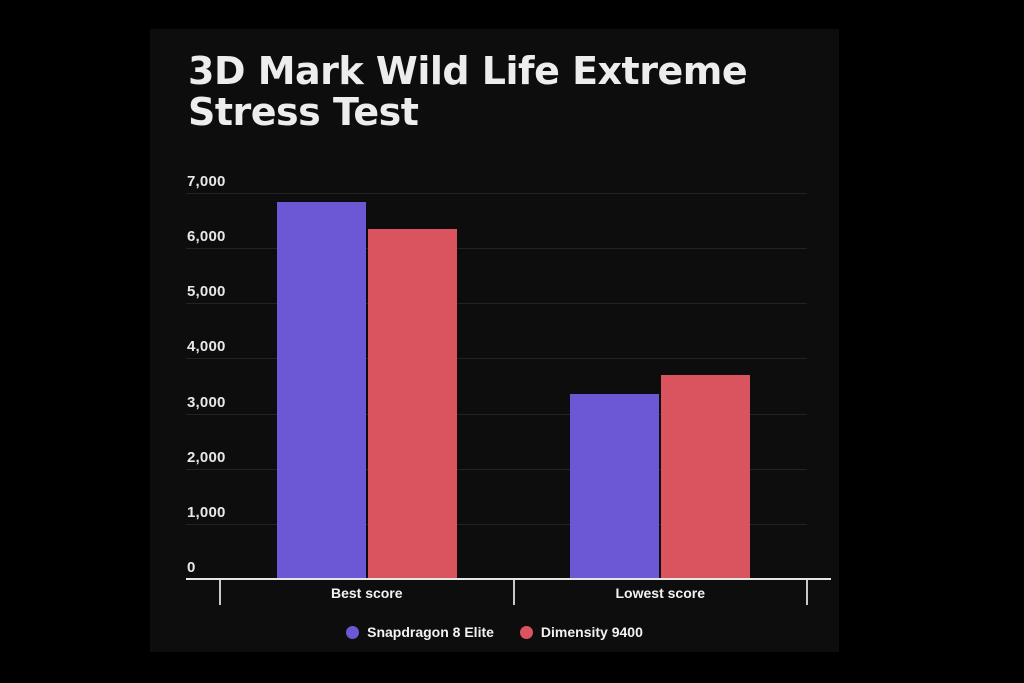 Image resolution: width=1024 pixels, height=683 pixels. Describe the element at coordinates (706, 476) in the screenshot. I see `bar-dimensity-9400-lowest-score` at that location.